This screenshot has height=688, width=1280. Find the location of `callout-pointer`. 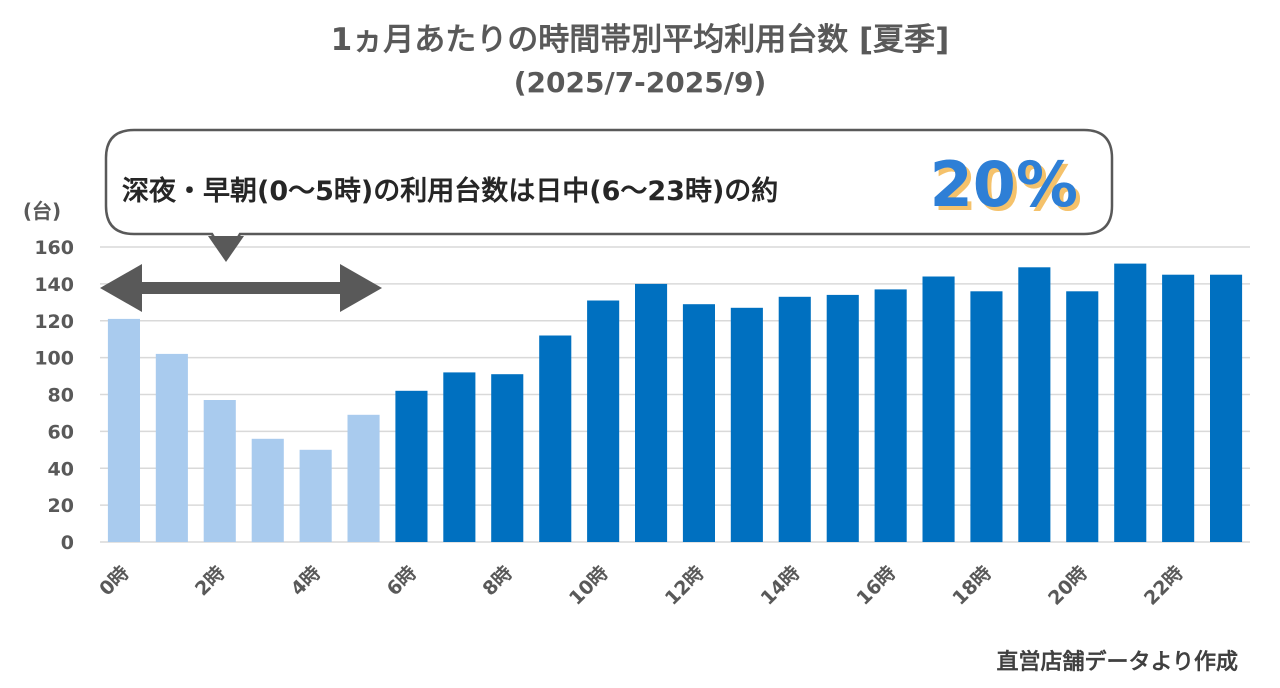

callout-pointer is located at coordinates (226, 249).